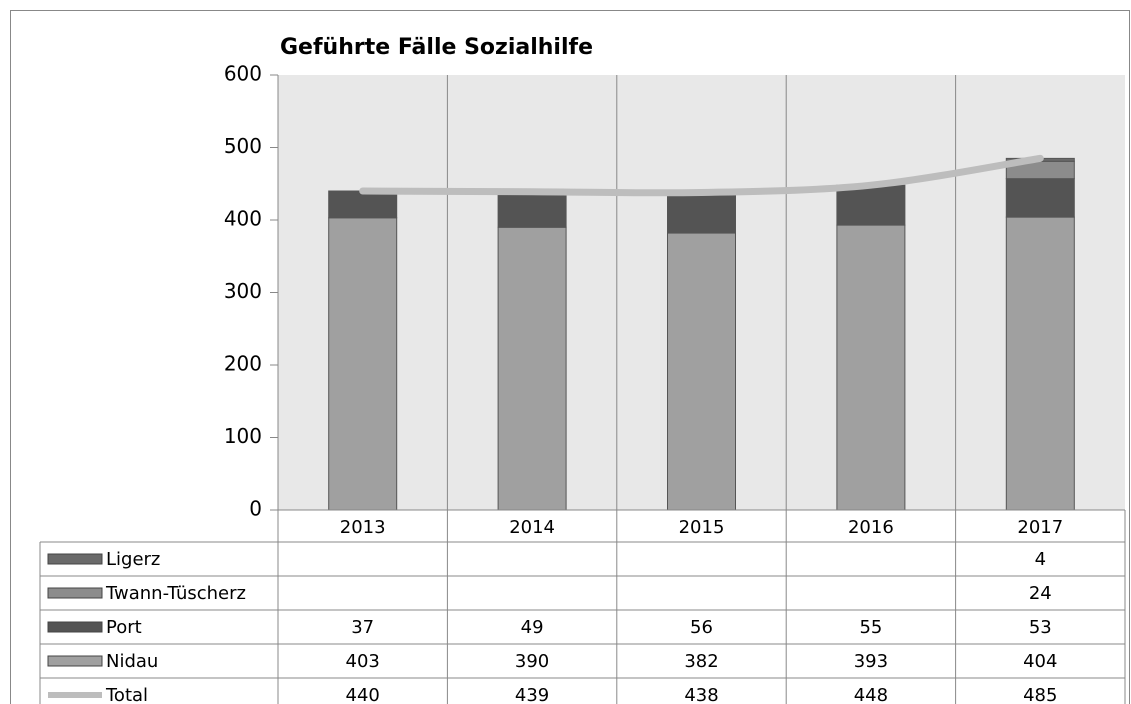 The image size is (1131, 704). Describe the element at coordinates (532, 694) in the screenshot. I see `table-value: 439` at that location.